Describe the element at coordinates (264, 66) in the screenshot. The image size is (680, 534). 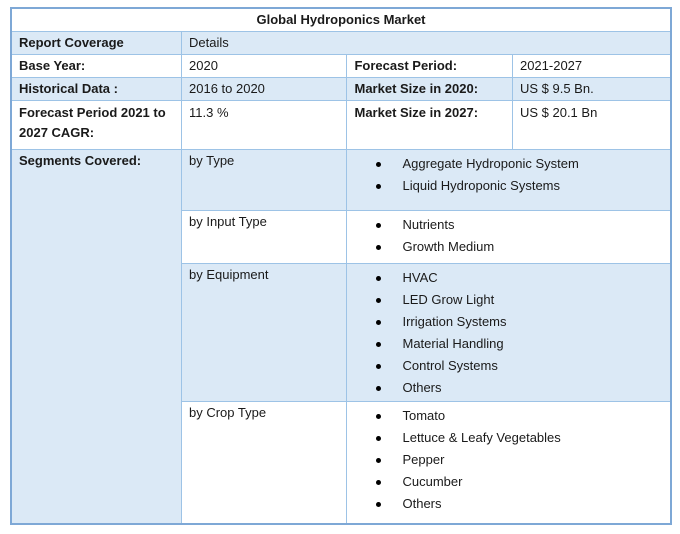
I see `base-year-value: 2020` at that location.